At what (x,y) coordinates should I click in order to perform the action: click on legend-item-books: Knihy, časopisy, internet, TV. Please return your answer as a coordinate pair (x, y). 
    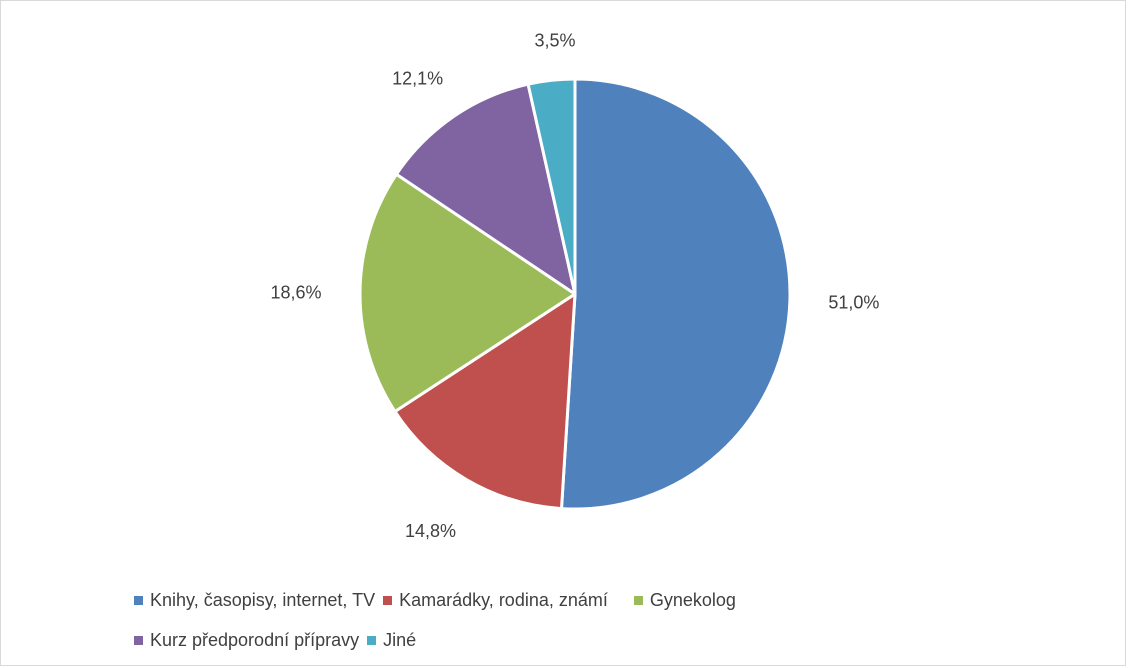
    Looking at the image, I should click on (254, 600).